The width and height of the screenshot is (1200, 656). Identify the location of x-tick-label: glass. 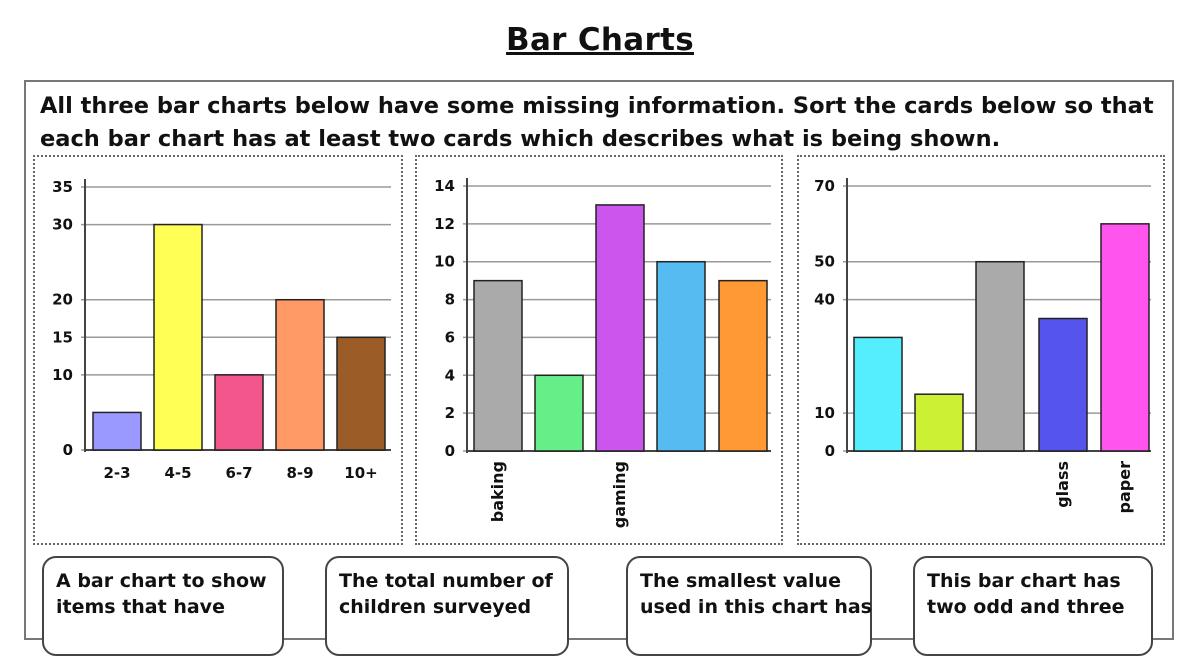
(1062, 484).